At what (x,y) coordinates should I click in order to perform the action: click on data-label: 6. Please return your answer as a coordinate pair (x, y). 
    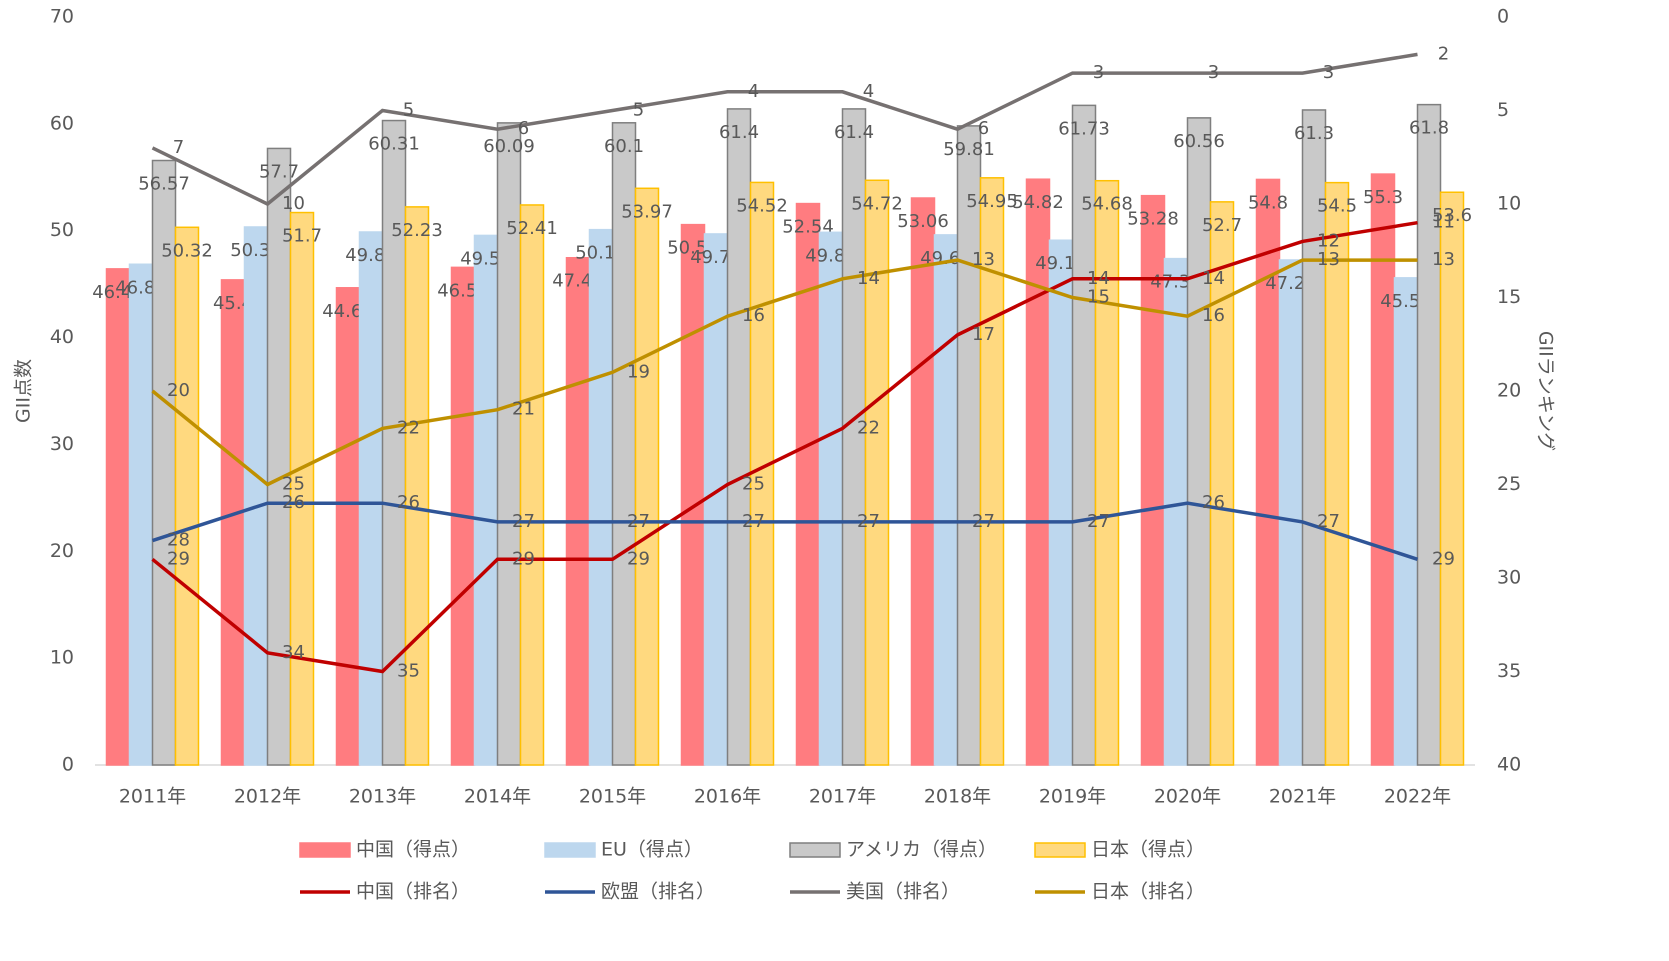
    Looking at the image, I should click on (523, 128).